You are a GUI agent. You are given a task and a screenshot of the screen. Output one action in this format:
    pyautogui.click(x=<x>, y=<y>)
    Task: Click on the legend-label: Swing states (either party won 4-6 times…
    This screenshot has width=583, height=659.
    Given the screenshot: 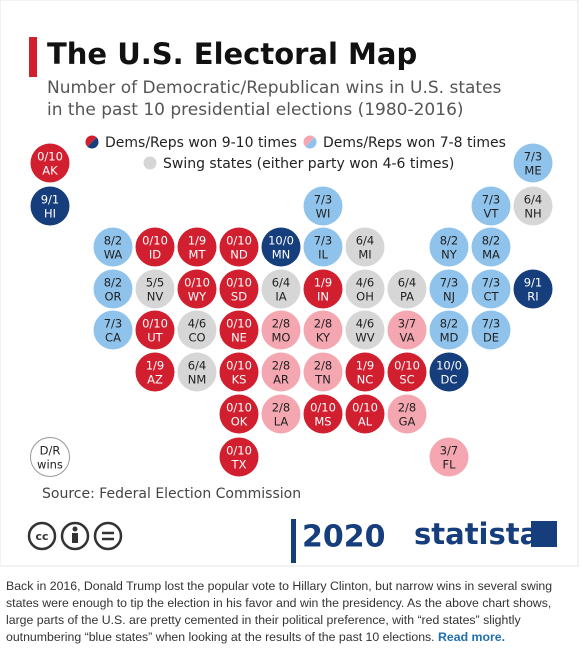 What is the action you would take?
    pyautogui.click(x=308, y=164)
    